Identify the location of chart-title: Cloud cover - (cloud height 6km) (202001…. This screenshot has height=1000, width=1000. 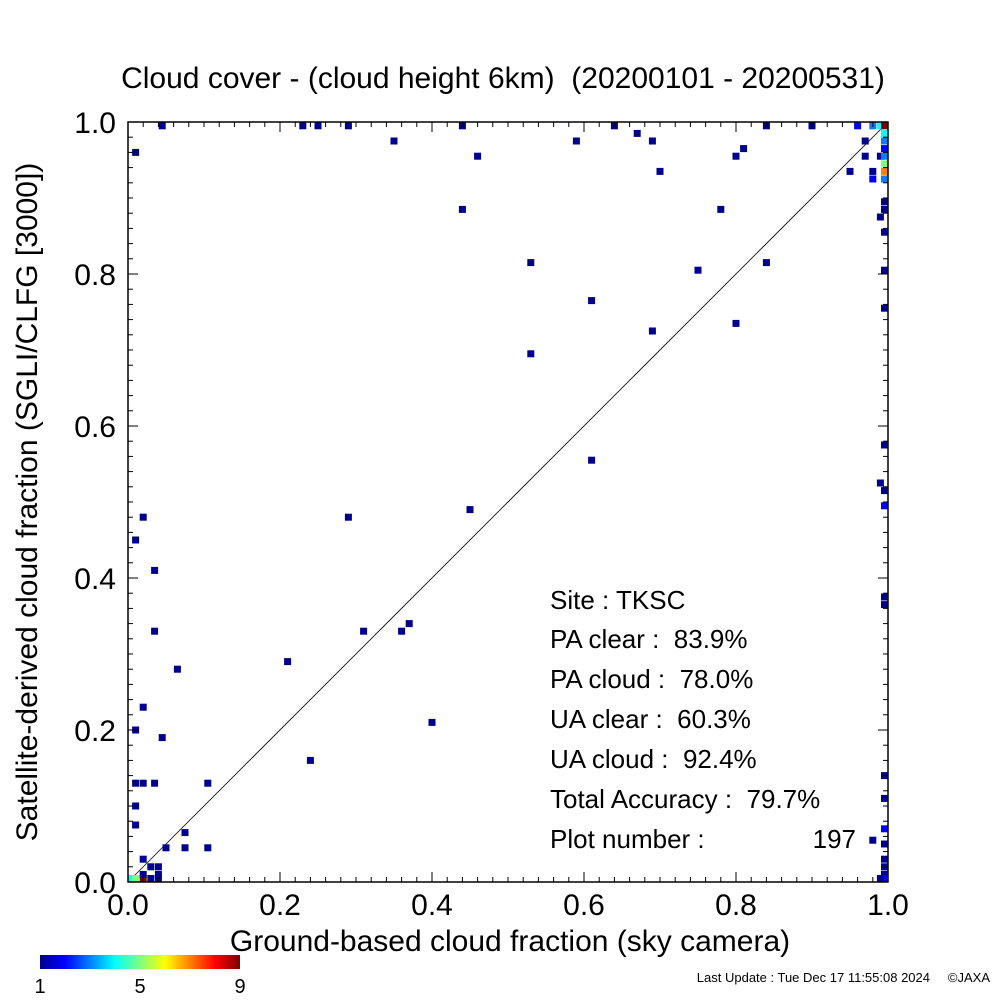
(503, 78).